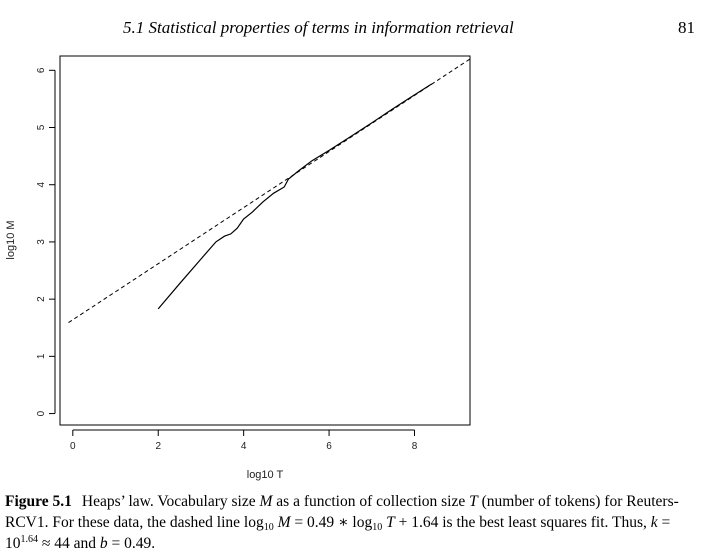 The height and width of the screenshot is (556, 705). I want to click on caption-text: = 0.49., so click(133, 543).